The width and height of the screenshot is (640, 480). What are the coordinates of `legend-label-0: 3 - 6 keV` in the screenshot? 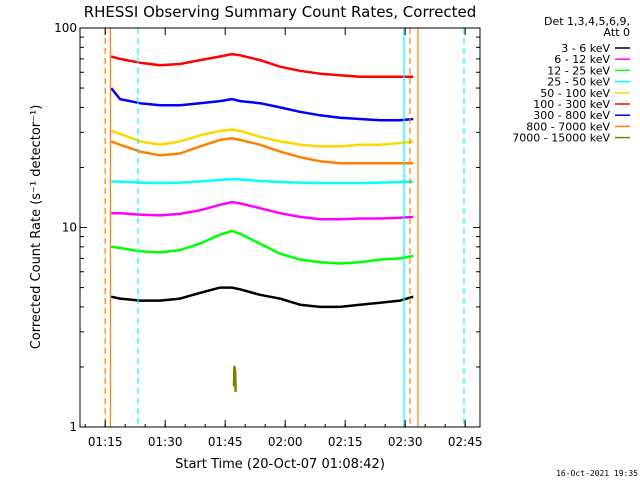 It's located at (585, 48).